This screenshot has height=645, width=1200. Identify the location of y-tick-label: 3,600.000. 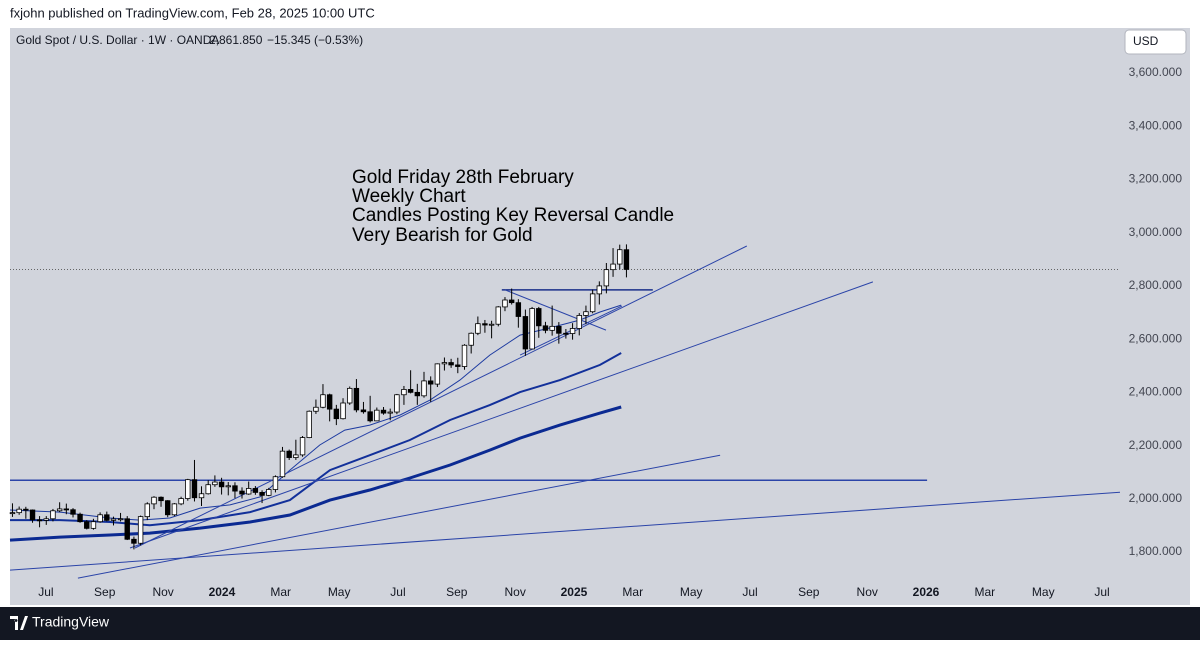
(1156, 72).